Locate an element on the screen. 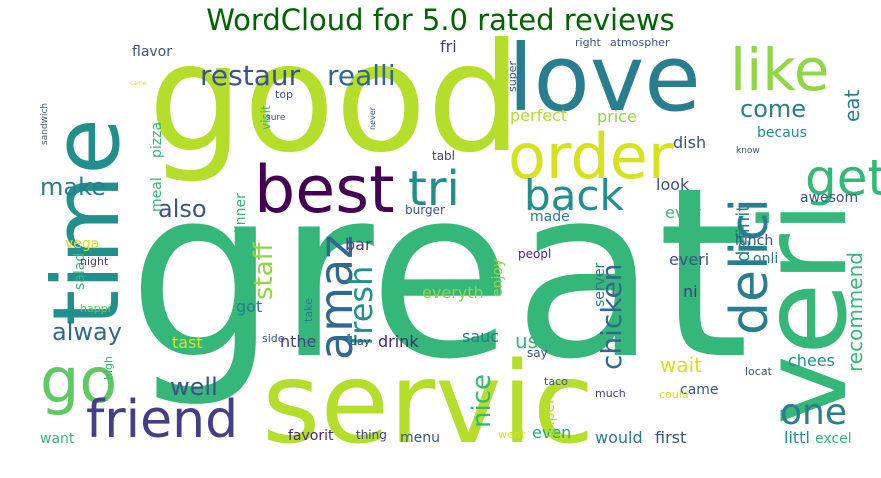 The width and height of the screenshot is (881, 478). word-bar: bar is located at coordinates (358, 244).